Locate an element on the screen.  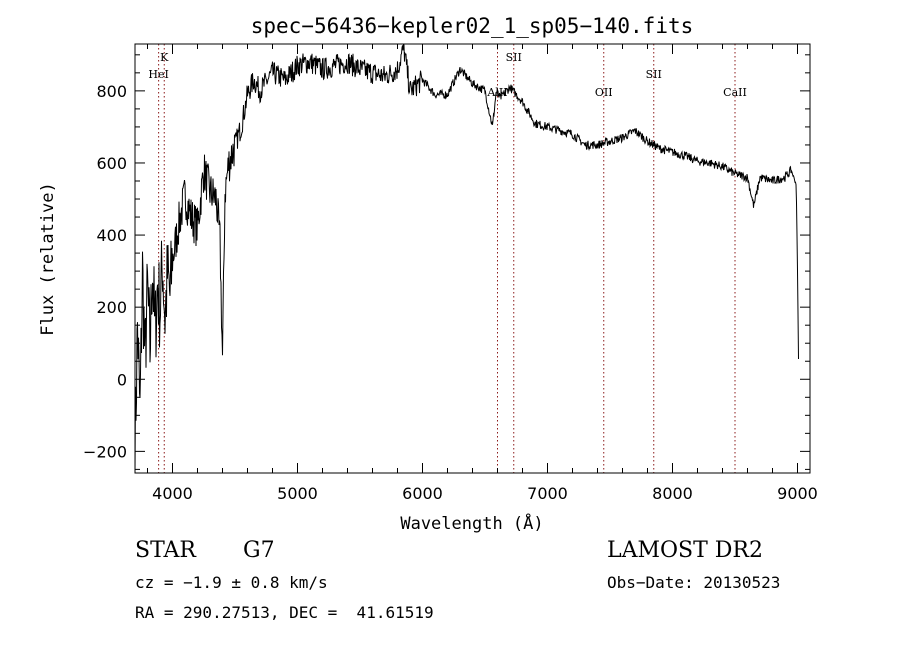
redshift-cz: cz = −1.9 ± 0.8 km/s is located at coordinates (231, 582).